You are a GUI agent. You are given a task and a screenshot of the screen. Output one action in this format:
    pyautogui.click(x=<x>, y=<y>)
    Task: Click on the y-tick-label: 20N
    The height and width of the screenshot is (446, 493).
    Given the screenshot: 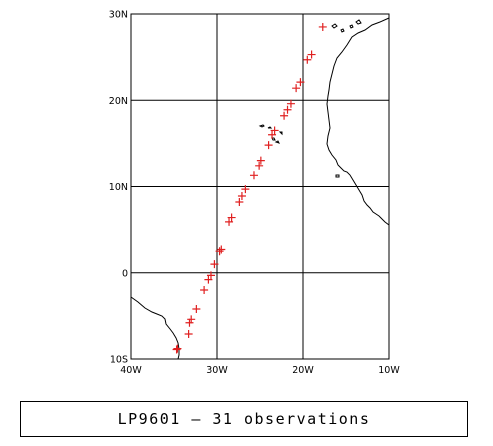 What is the action you would take?
    pyautogui.click(x=118, y=101)
    